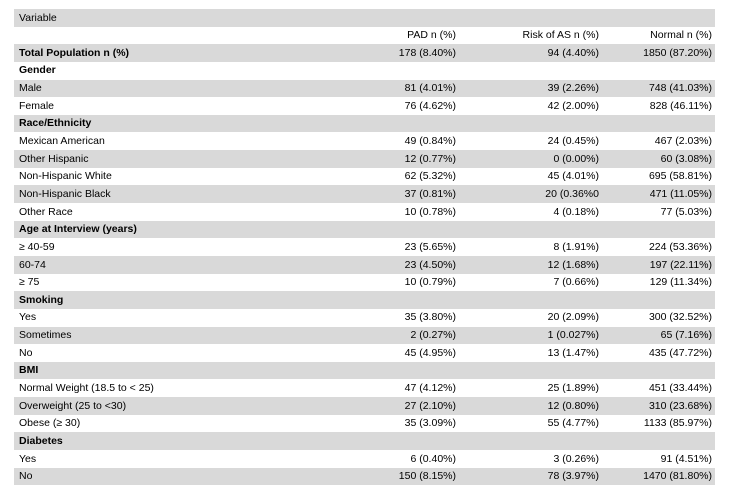 The height and width of the screenshot is (504, 738). What do you see at coordinates (364, 441) in the screenshot?
I see `table-section-row-diabetes: Diabetes` at bounding box center [364, 441].